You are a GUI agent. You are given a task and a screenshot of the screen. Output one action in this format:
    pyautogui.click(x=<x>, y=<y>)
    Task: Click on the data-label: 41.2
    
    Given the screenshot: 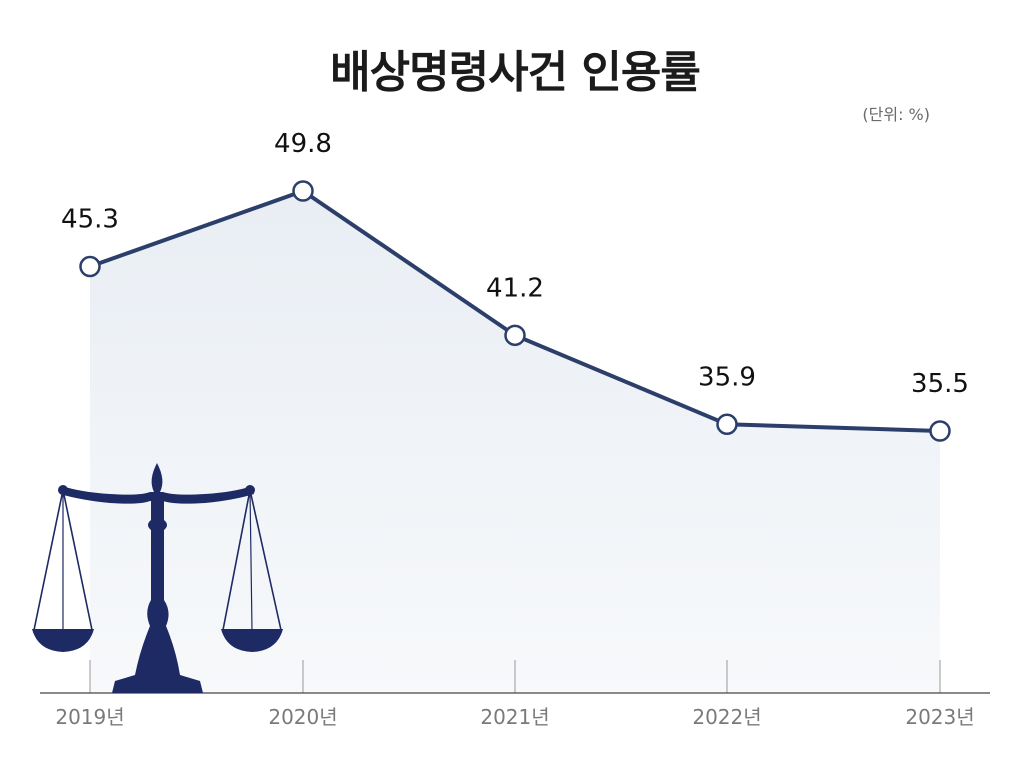 What is the action you would take?
    pyautogui.click(x=515, y=288)
    